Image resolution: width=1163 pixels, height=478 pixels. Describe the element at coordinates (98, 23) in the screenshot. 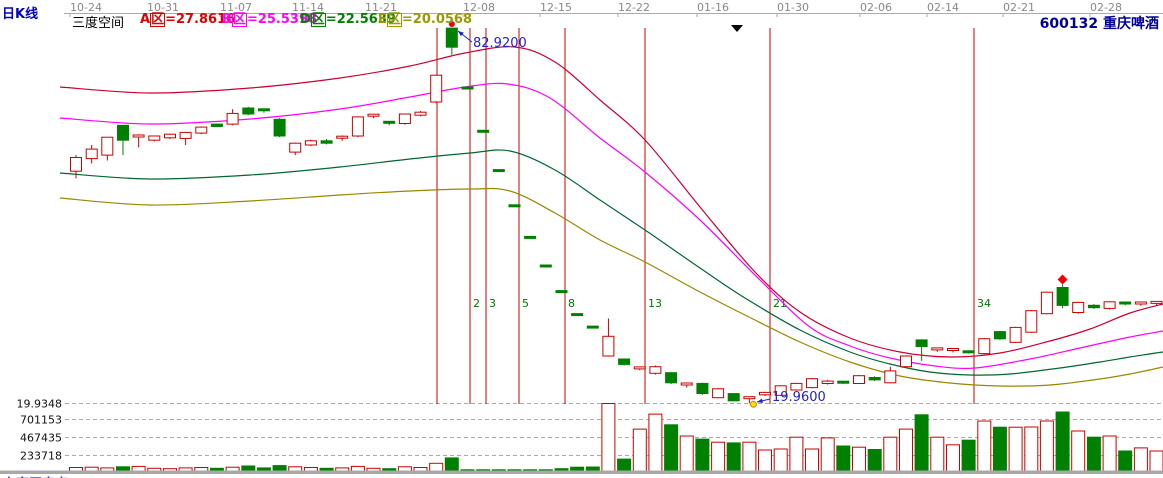

I see `indicator-name: 三度空间` at that location.